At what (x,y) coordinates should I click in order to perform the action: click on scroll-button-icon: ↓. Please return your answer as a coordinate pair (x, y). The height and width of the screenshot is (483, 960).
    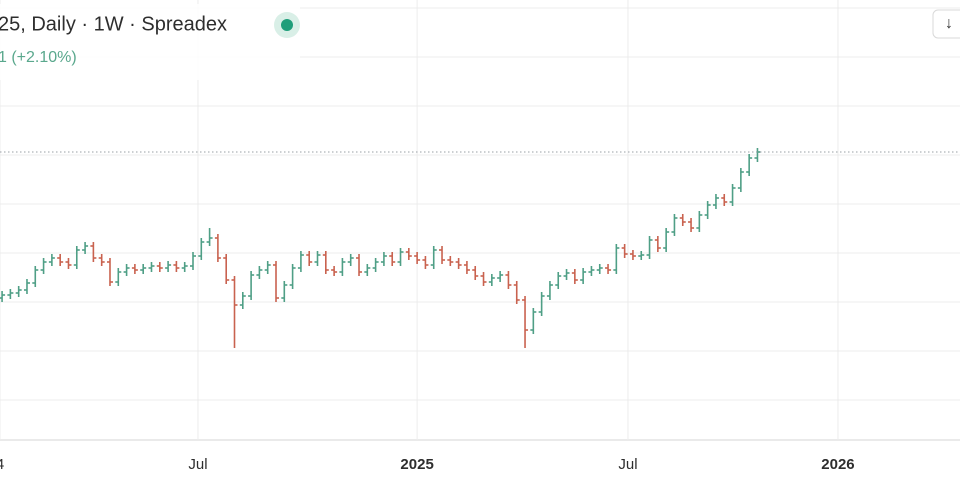
    Looking at the image, I should click on (949, 23).